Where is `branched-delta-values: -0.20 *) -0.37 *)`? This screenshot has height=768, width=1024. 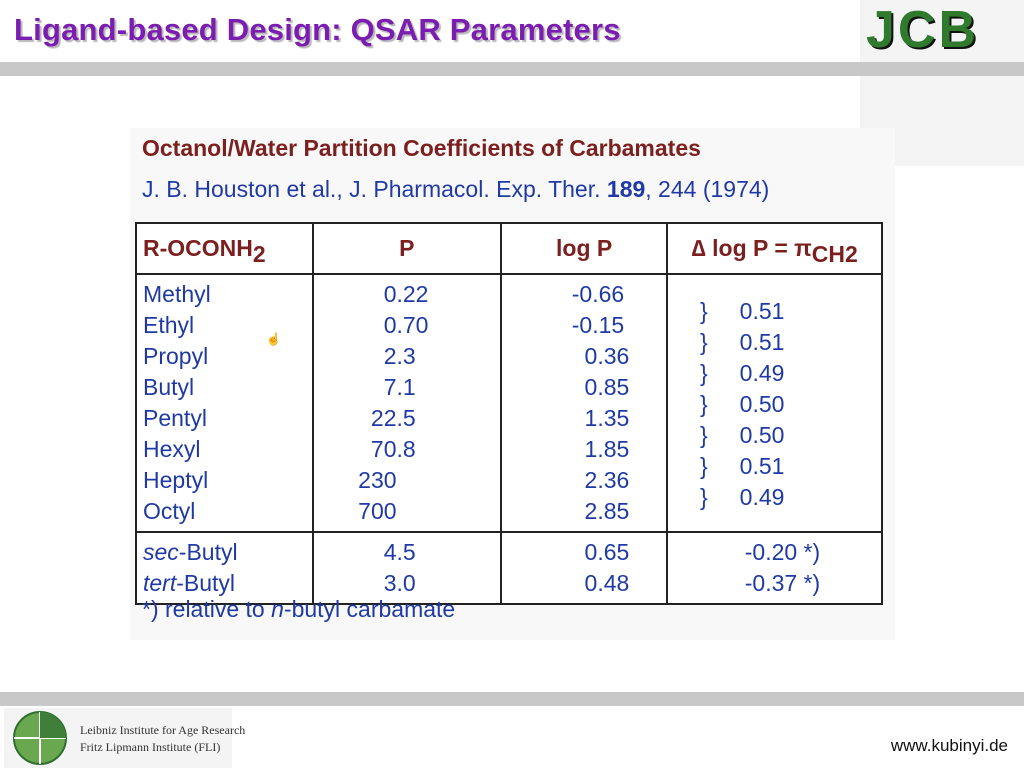
branched-delta-values: -0.20 *) -0.37 *) is located at coordinates (782, 567).